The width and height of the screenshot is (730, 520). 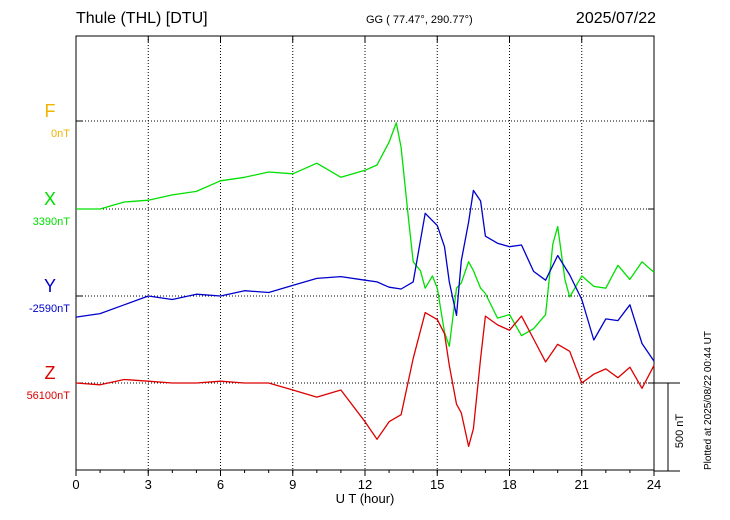 What do you see at coordinates (148, 484) in the screenshot?
I see `x-tick-label: 3` at bounding box center [148, 484].